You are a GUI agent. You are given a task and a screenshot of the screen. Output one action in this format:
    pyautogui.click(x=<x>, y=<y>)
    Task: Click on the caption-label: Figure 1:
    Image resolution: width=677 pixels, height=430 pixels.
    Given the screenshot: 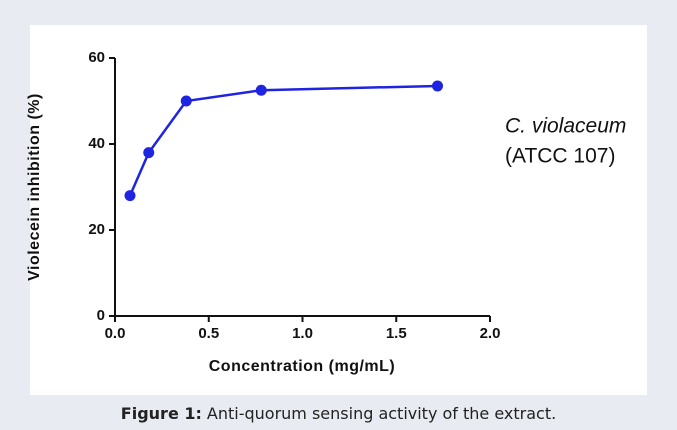 What is the action you would take?
    pyautogui.click(x=161, y=413)
    